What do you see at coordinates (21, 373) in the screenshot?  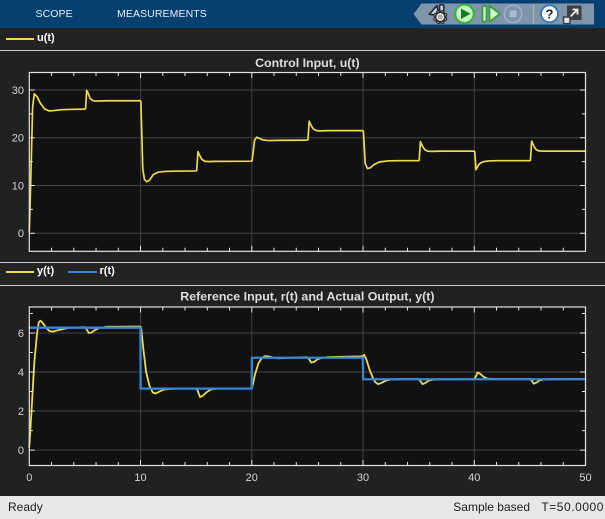 I see `svg-text: 4` at bounding box center [21, 373].